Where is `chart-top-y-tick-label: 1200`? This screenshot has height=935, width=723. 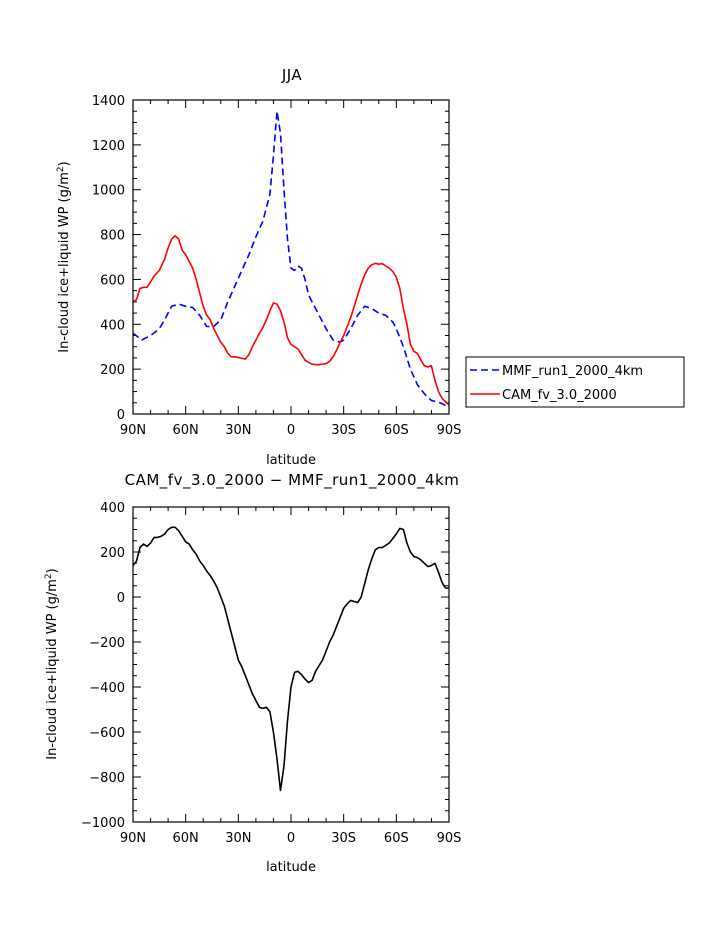
chart-top-y-tick-label: 1200 is located at coordinates (108, 146).